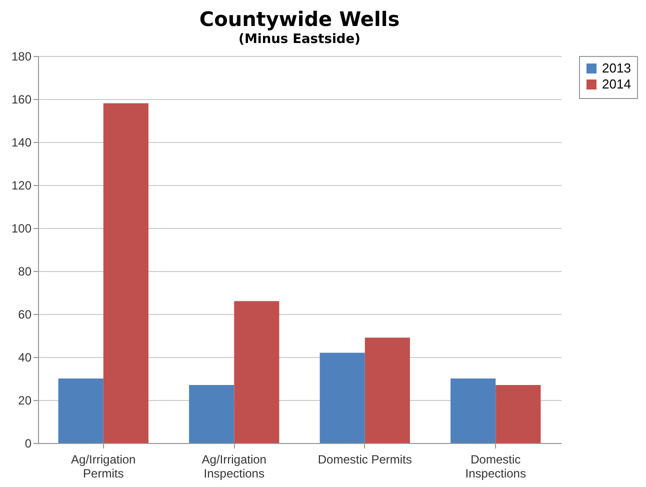 The height and width of the screenshot is (487, 646). I want to click on legend-label: 2014, so click(616, 84).